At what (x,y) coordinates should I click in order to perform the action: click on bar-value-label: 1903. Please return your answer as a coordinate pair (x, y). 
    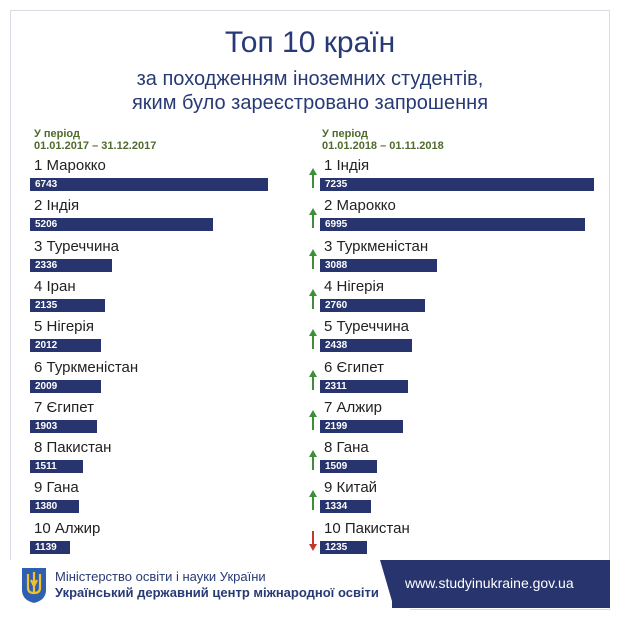
    Looking at the image, I should click on (46, 426).